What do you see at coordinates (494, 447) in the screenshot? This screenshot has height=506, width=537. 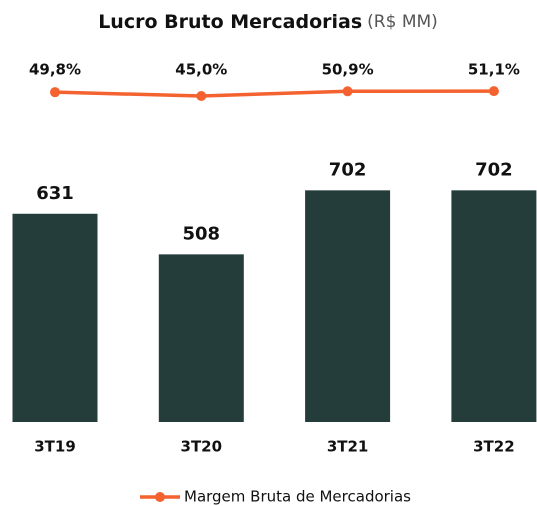 I see `x-tick-label: 3T22` at bounding box center [494, 447].